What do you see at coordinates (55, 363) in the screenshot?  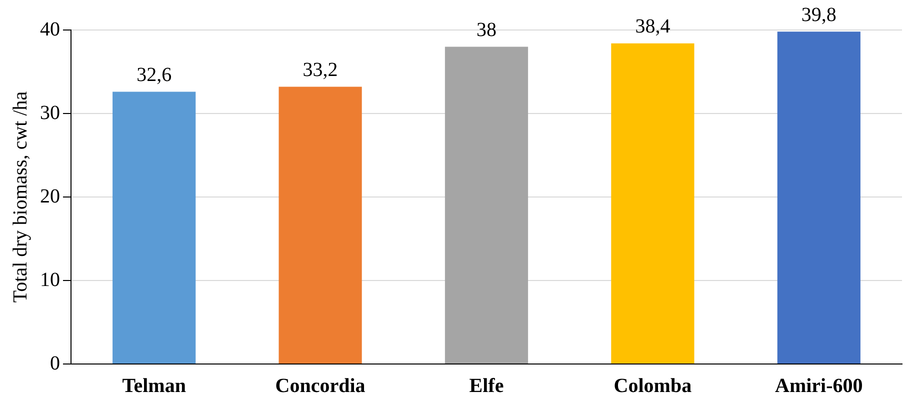 I see `y-tick-label: 0` at bounding box center [55, 363].